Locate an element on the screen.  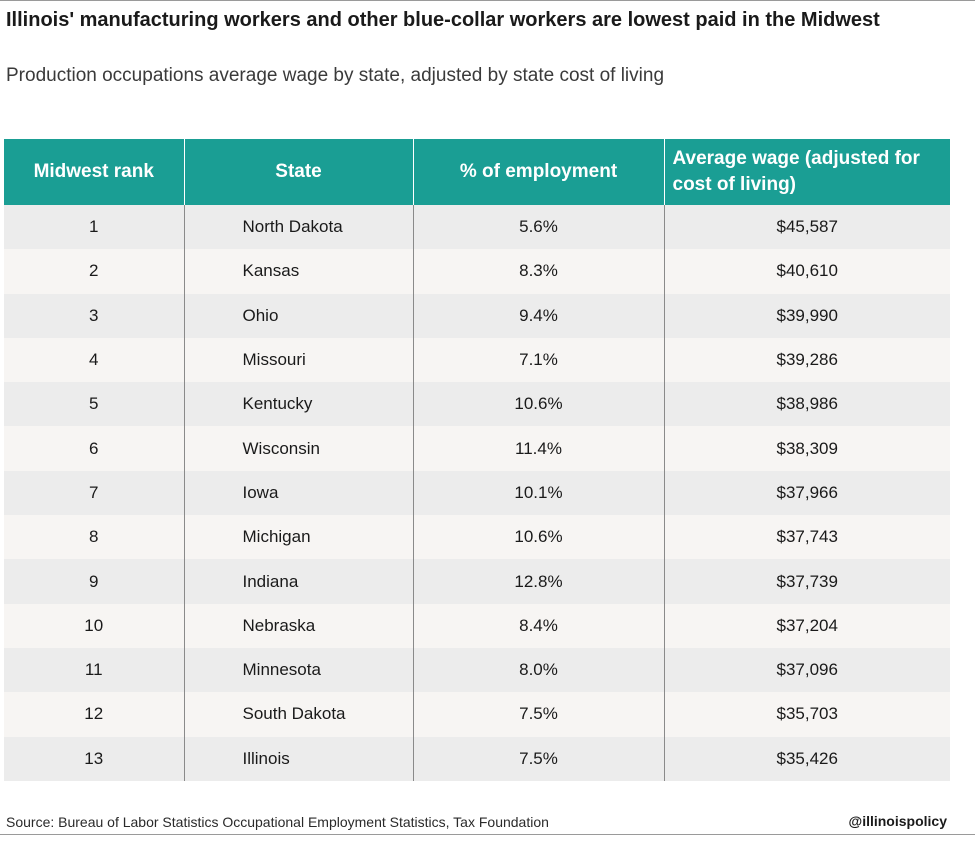
table-row: 7 Iowa 10.1% $37,966 is located at coordinates (477, 493).